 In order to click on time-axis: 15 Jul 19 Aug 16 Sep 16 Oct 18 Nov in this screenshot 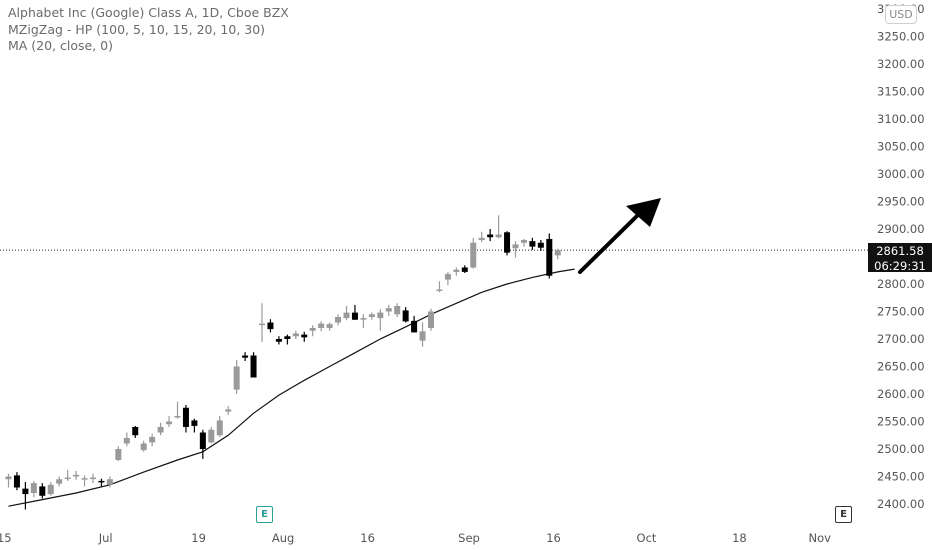, I will do `click(415, 538)`.